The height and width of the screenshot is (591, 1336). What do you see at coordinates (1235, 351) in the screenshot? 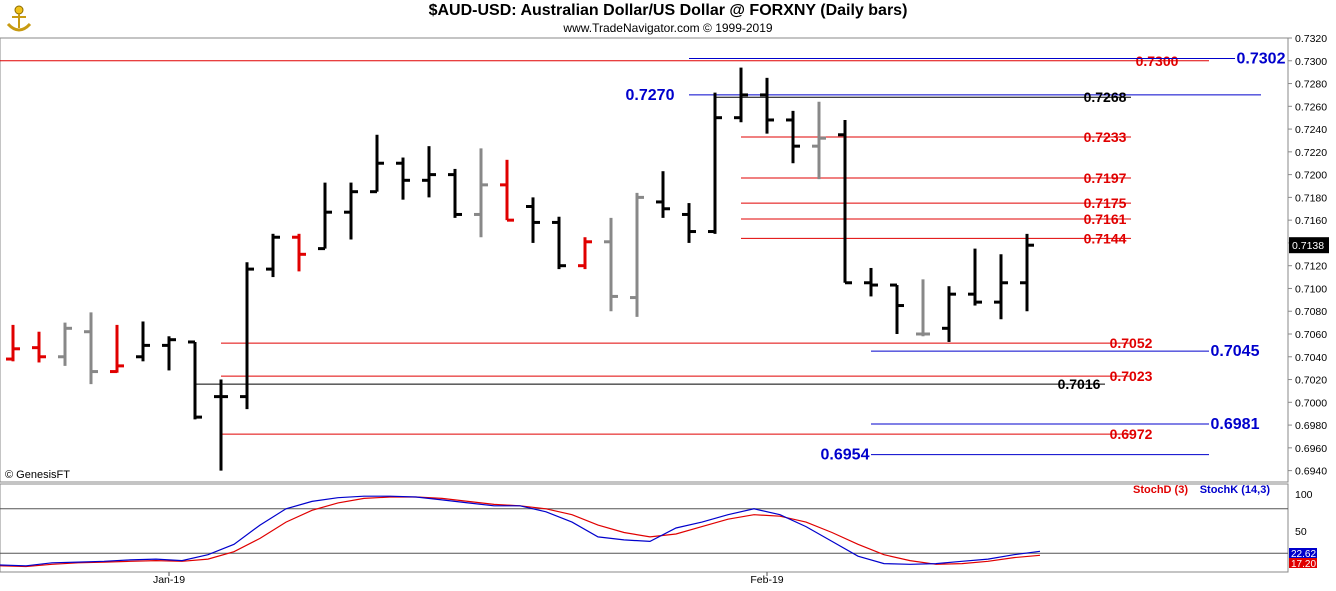
I see `level-label: 0.7045` at bounding box center [1235, 351].